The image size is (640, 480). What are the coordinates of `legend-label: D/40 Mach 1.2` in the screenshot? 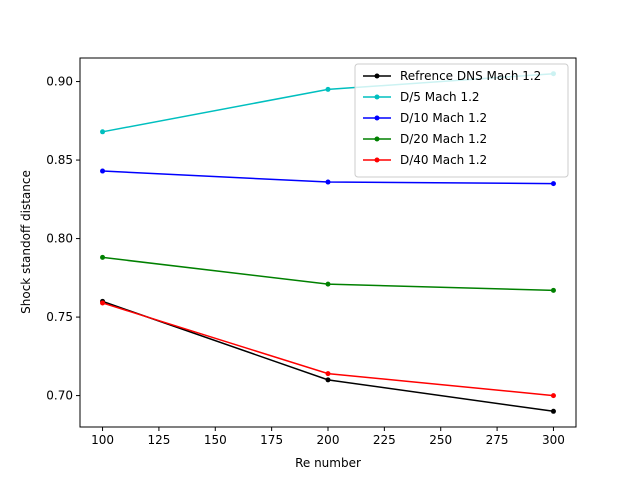 It's located at (443, 160).